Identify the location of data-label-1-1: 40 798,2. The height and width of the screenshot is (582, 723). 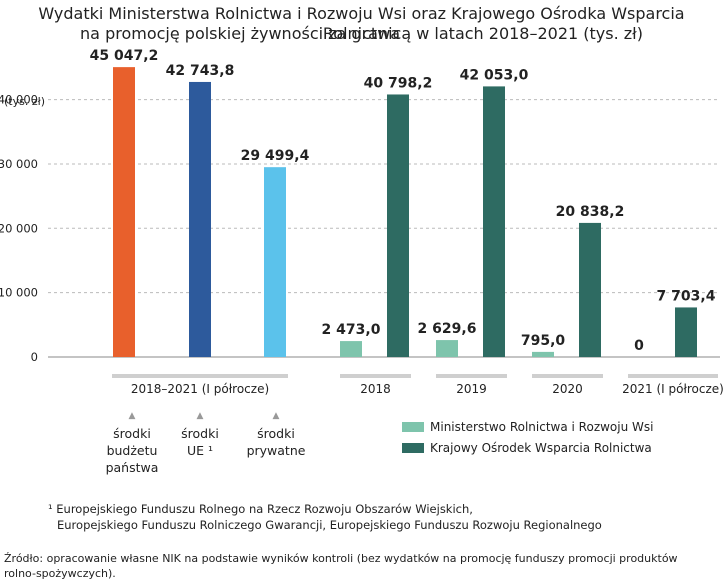
(398, 83).